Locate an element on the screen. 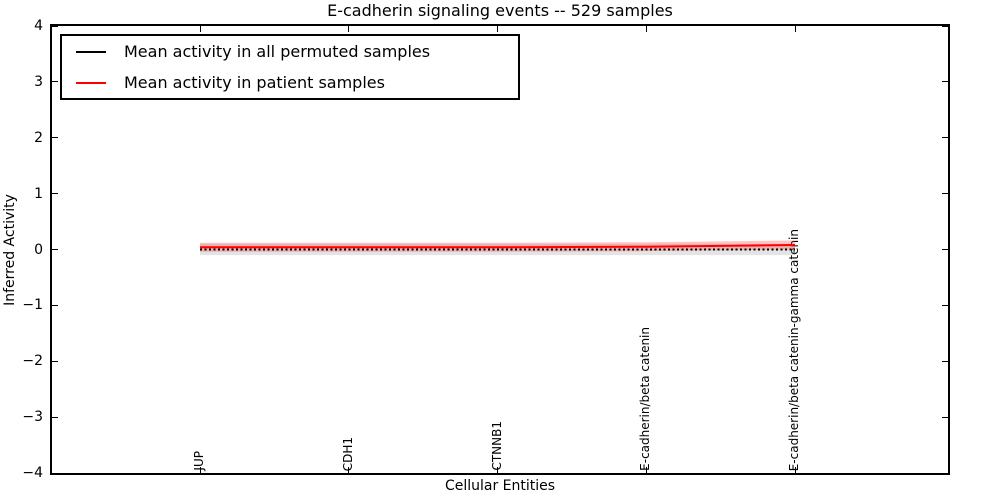 Image resolution: width=1000 pixels, height=500 pixels. legend-label: Mean activity in all permuted samples is located at coordinates (277, 51).